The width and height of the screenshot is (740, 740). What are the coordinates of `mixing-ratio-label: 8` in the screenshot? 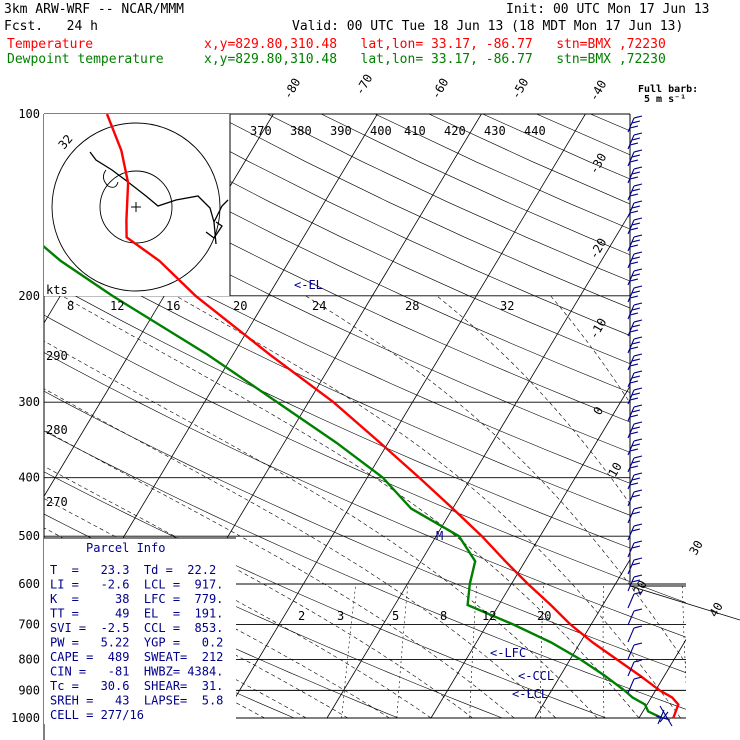 It's located at (443, 616).